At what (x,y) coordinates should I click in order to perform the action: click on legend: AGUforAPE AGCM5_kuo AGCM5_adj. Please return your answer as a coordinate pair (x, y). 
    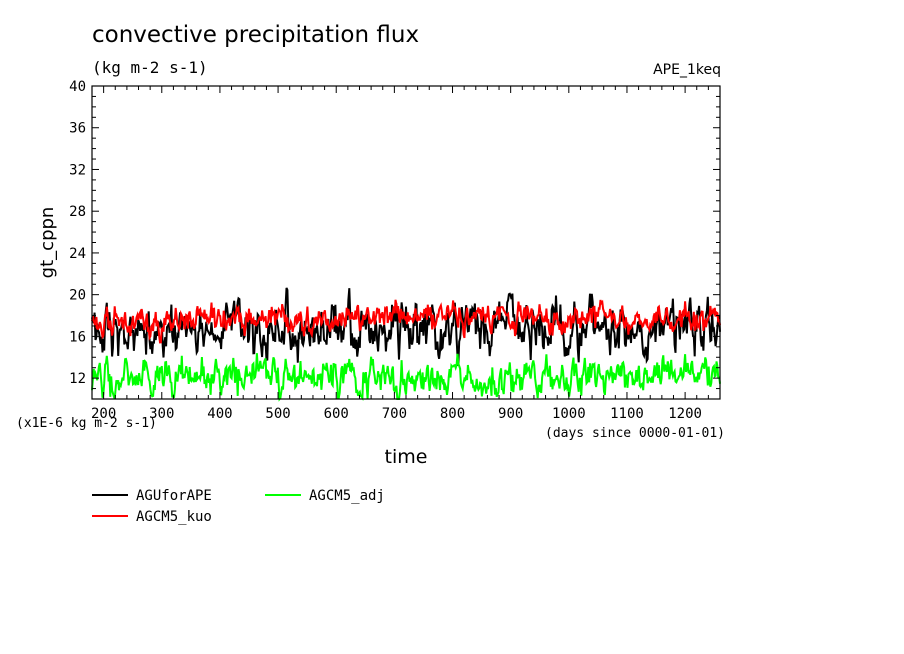
    Looking at the image, I should click on (238, 506).